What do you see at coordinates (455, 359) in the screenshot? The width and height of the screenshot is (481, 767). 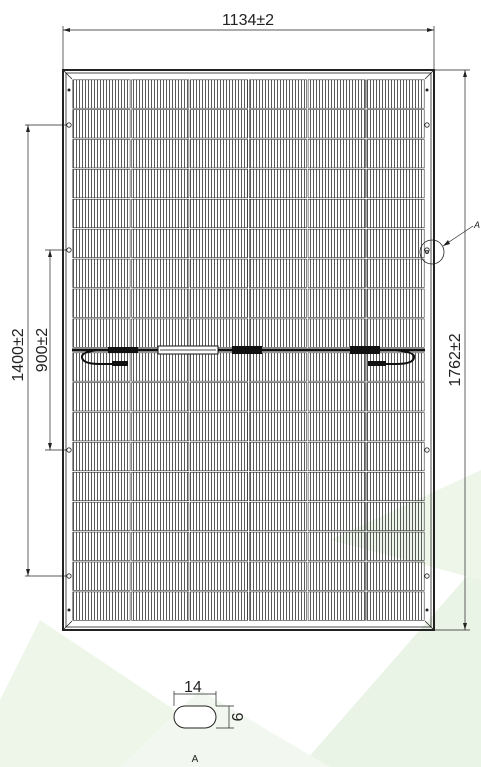 I see `height-dimension-label: 1762±2` at bounding box center [455, 359].